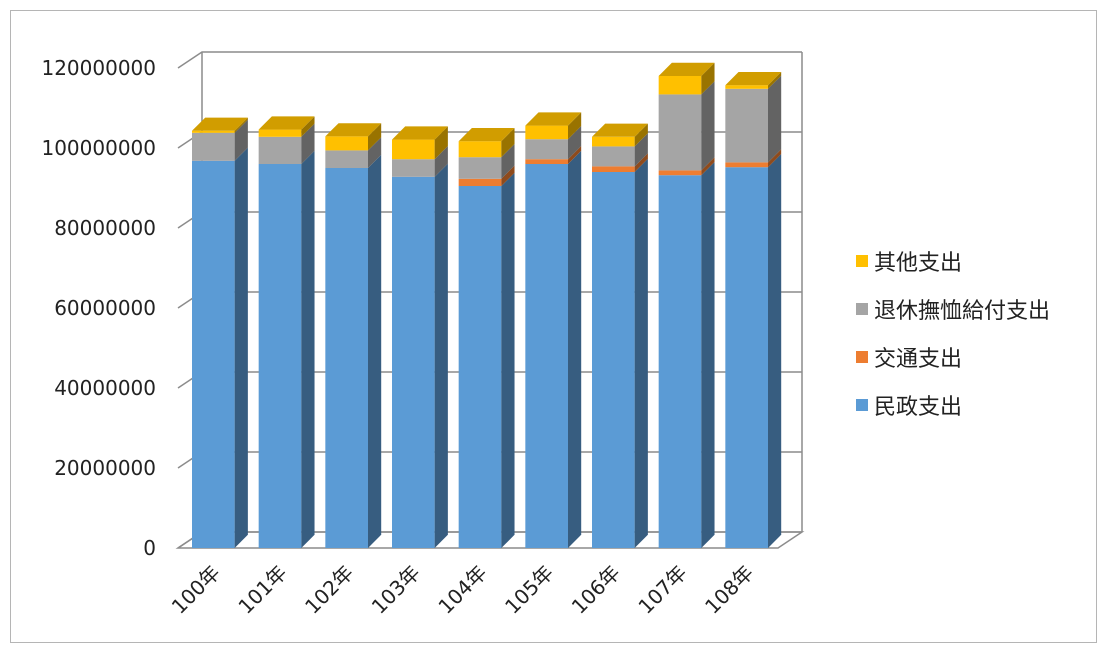  Describe the element at coordinates (196, 590) in the screenshot. I see `x-tick-label: 100年` at that location.